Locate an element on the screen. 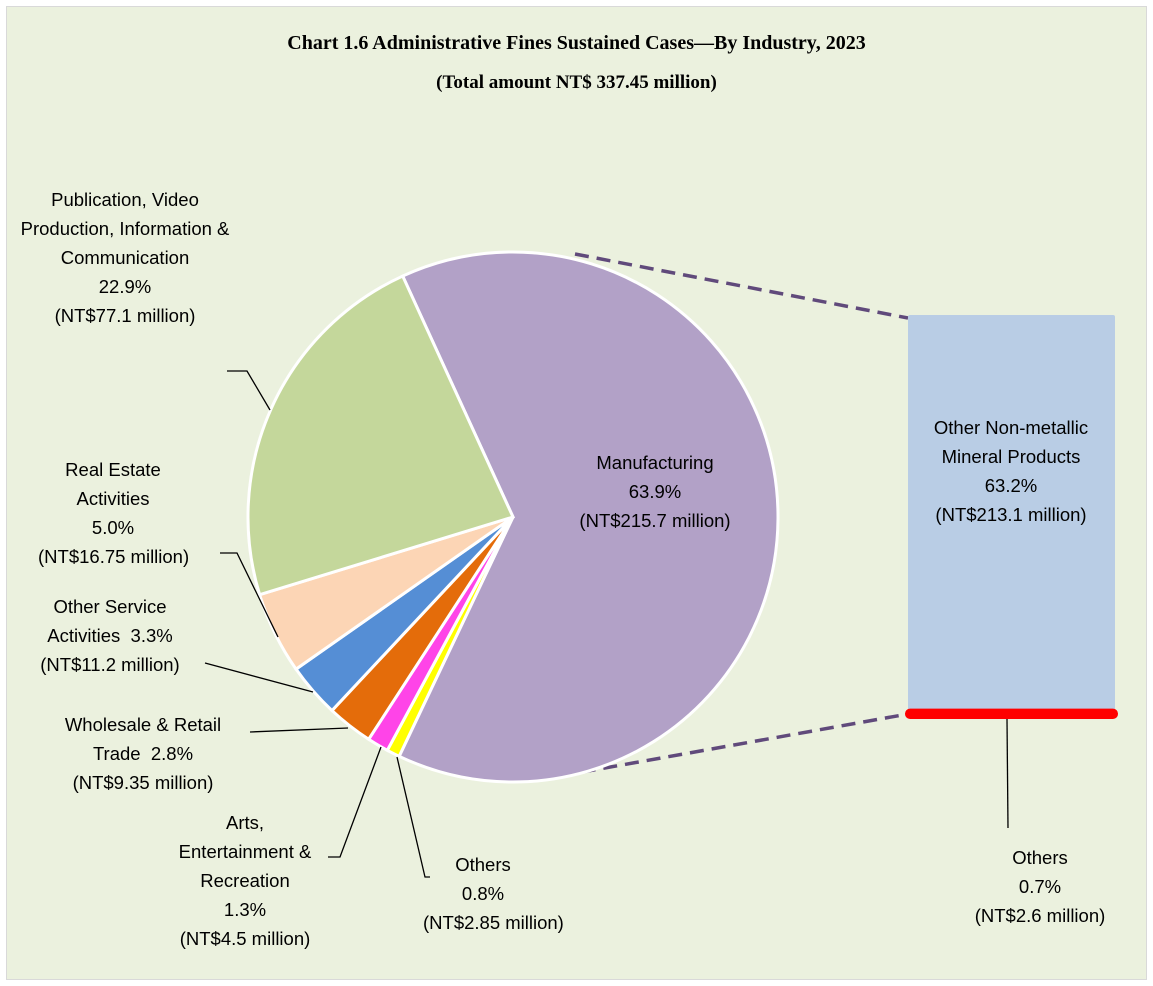 This screenshot has width=1153, height=986. amount-label: (NT$213.1 million) is located at coordinates (1011, 514).